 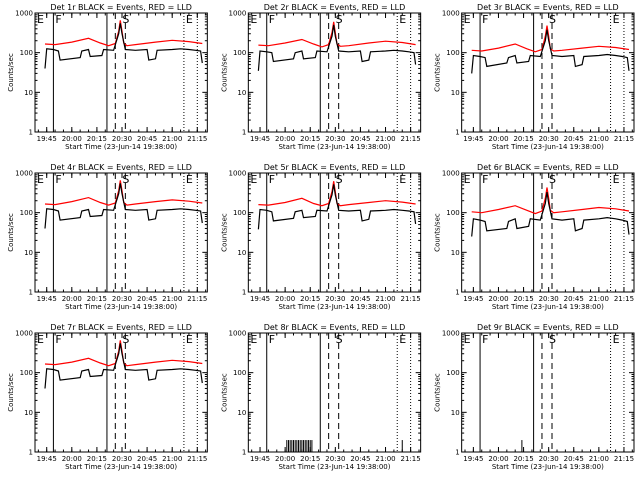 I want to click on panel-title: Det 2r BLACK = Events, RED = LLD, so click(x=335, y=7).